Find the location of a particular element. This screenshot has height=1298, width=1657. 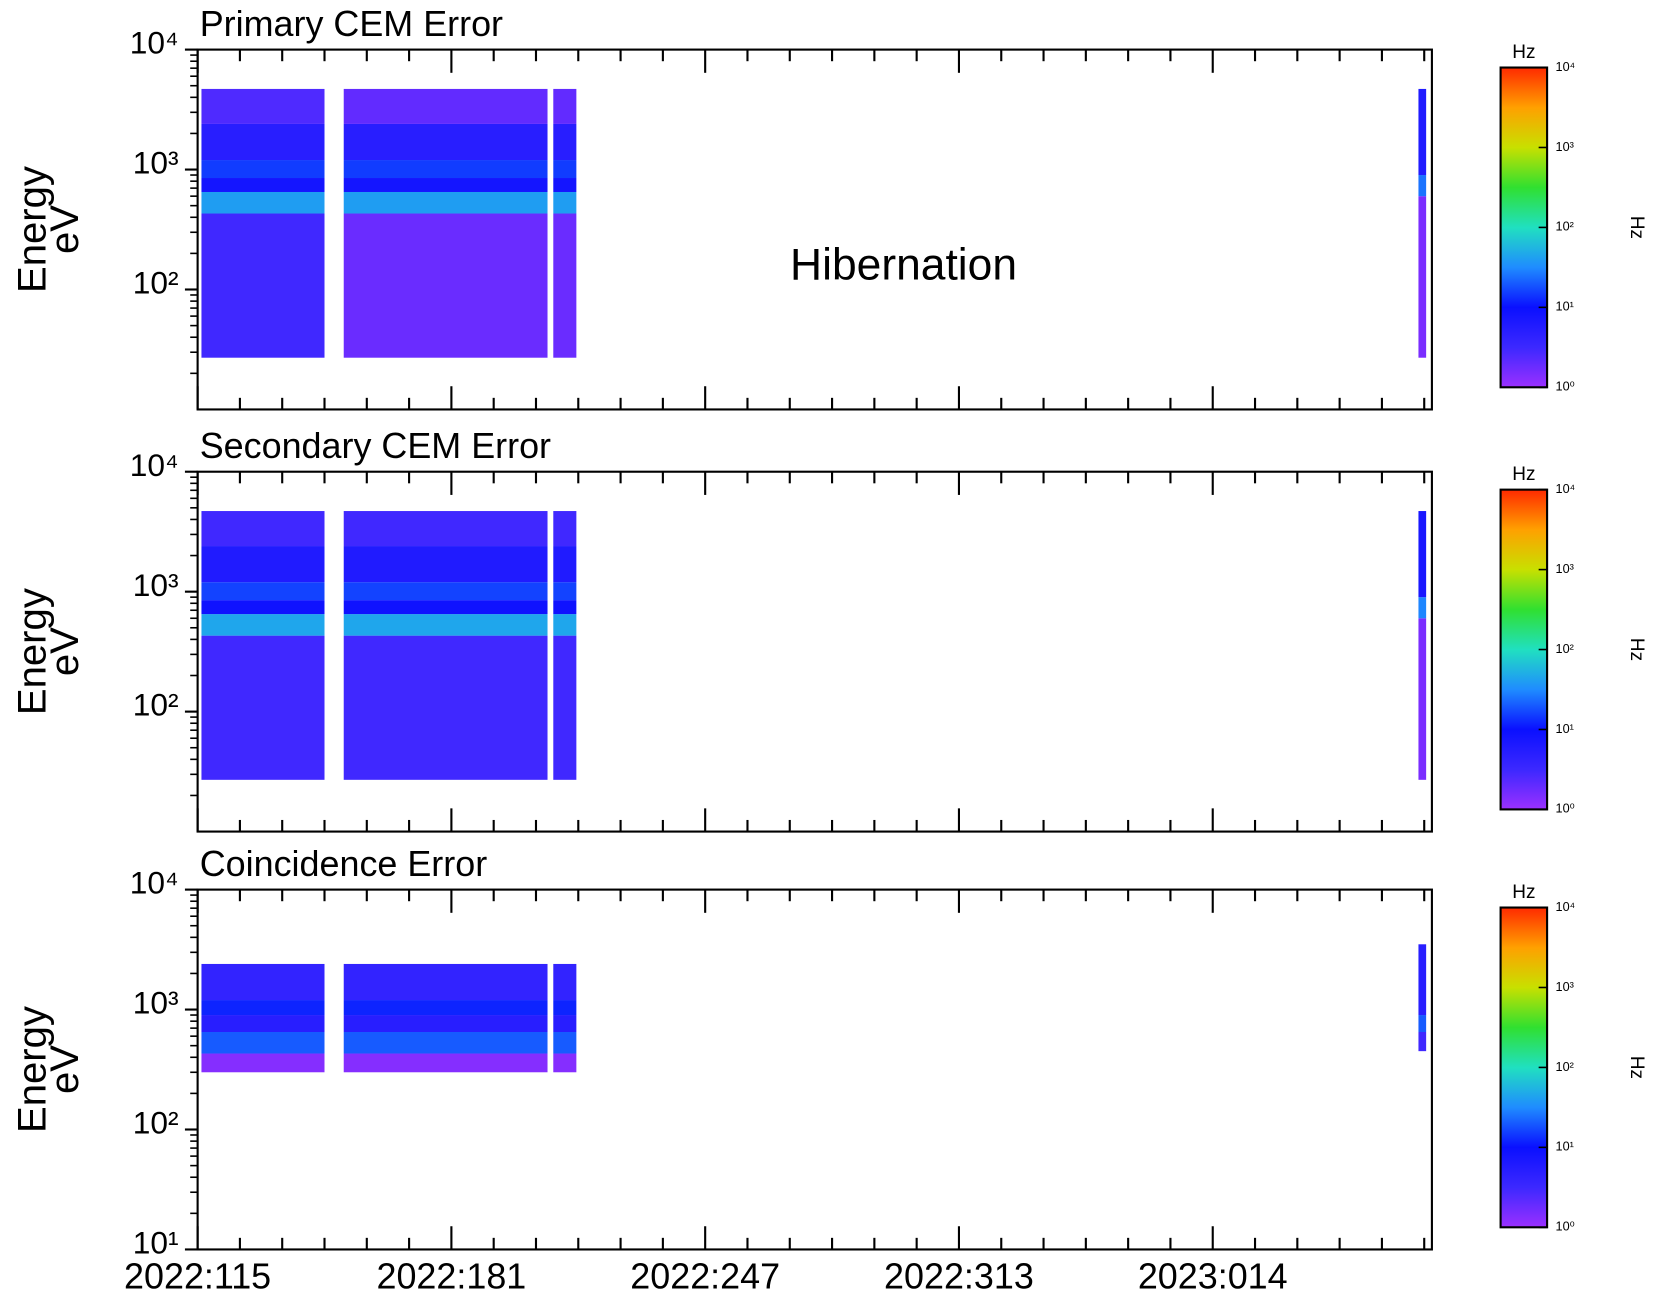

x-tick-label: 2022:247 is located at coordinates (705, 1277).